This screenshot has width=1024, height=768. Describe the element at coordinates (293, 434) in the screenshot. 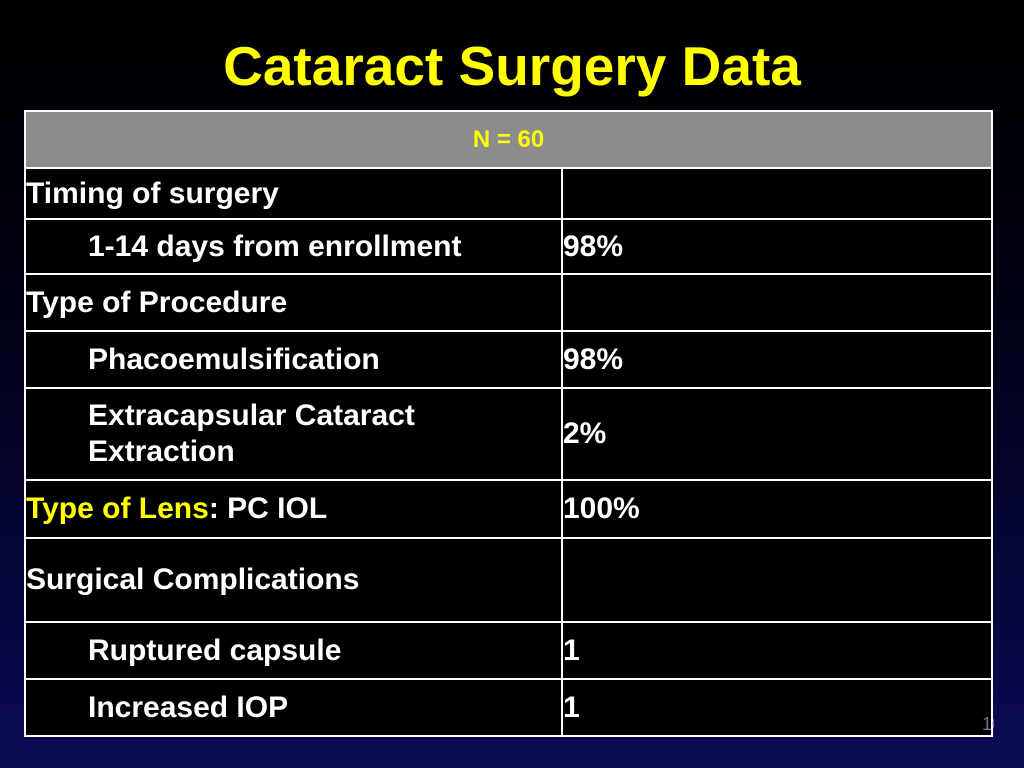

I see `row-label: Extracapsular Cataract Extraction` at that location.